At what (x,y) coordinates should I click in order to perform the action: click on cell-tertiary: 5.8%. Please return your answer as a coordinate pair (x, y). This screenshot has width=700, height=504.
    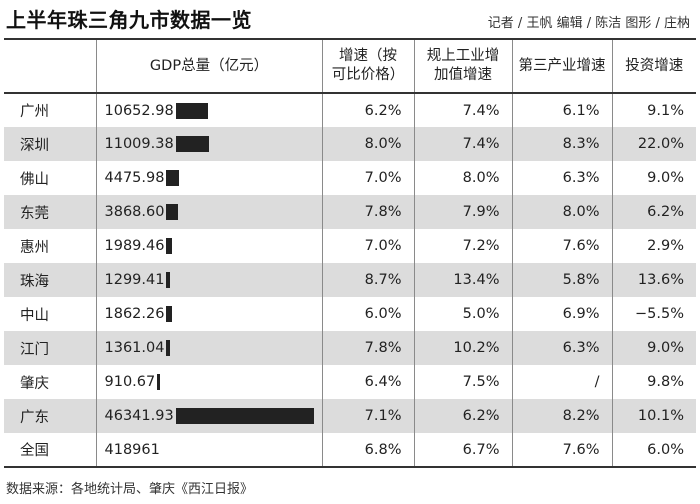
    Looking at the image, I should click on (562, 280).